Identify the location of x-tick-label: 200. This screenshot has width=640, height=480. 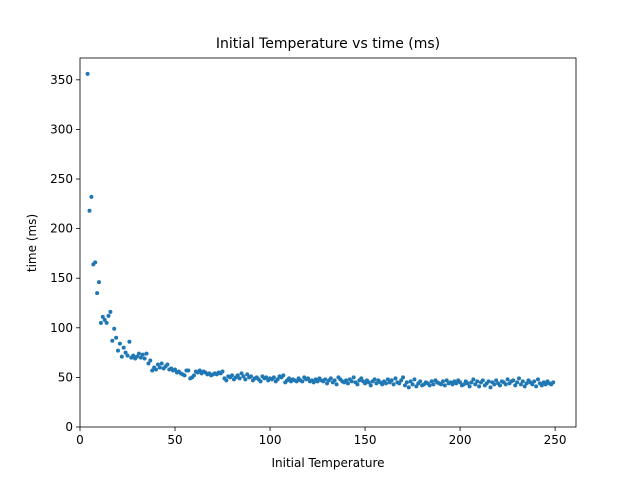
(460, 440).